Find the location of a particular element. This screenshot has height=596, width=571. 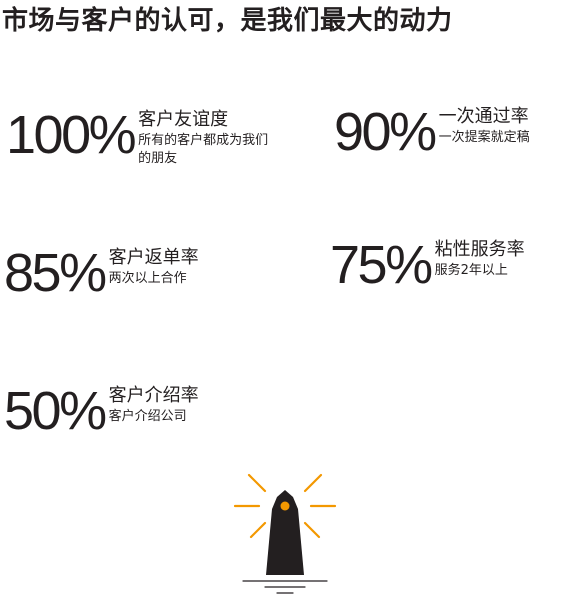

stat-retention-rate: 75% 粘性服务率 服务2年以上 is located at coordinates (450, 265).